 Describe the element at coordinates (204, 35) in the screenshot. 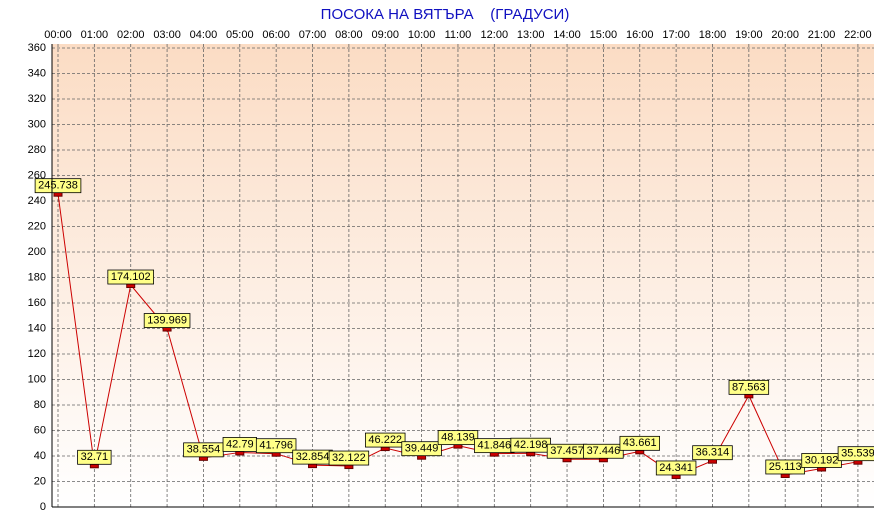

I see `x-tick-label: 04:00` at that location.